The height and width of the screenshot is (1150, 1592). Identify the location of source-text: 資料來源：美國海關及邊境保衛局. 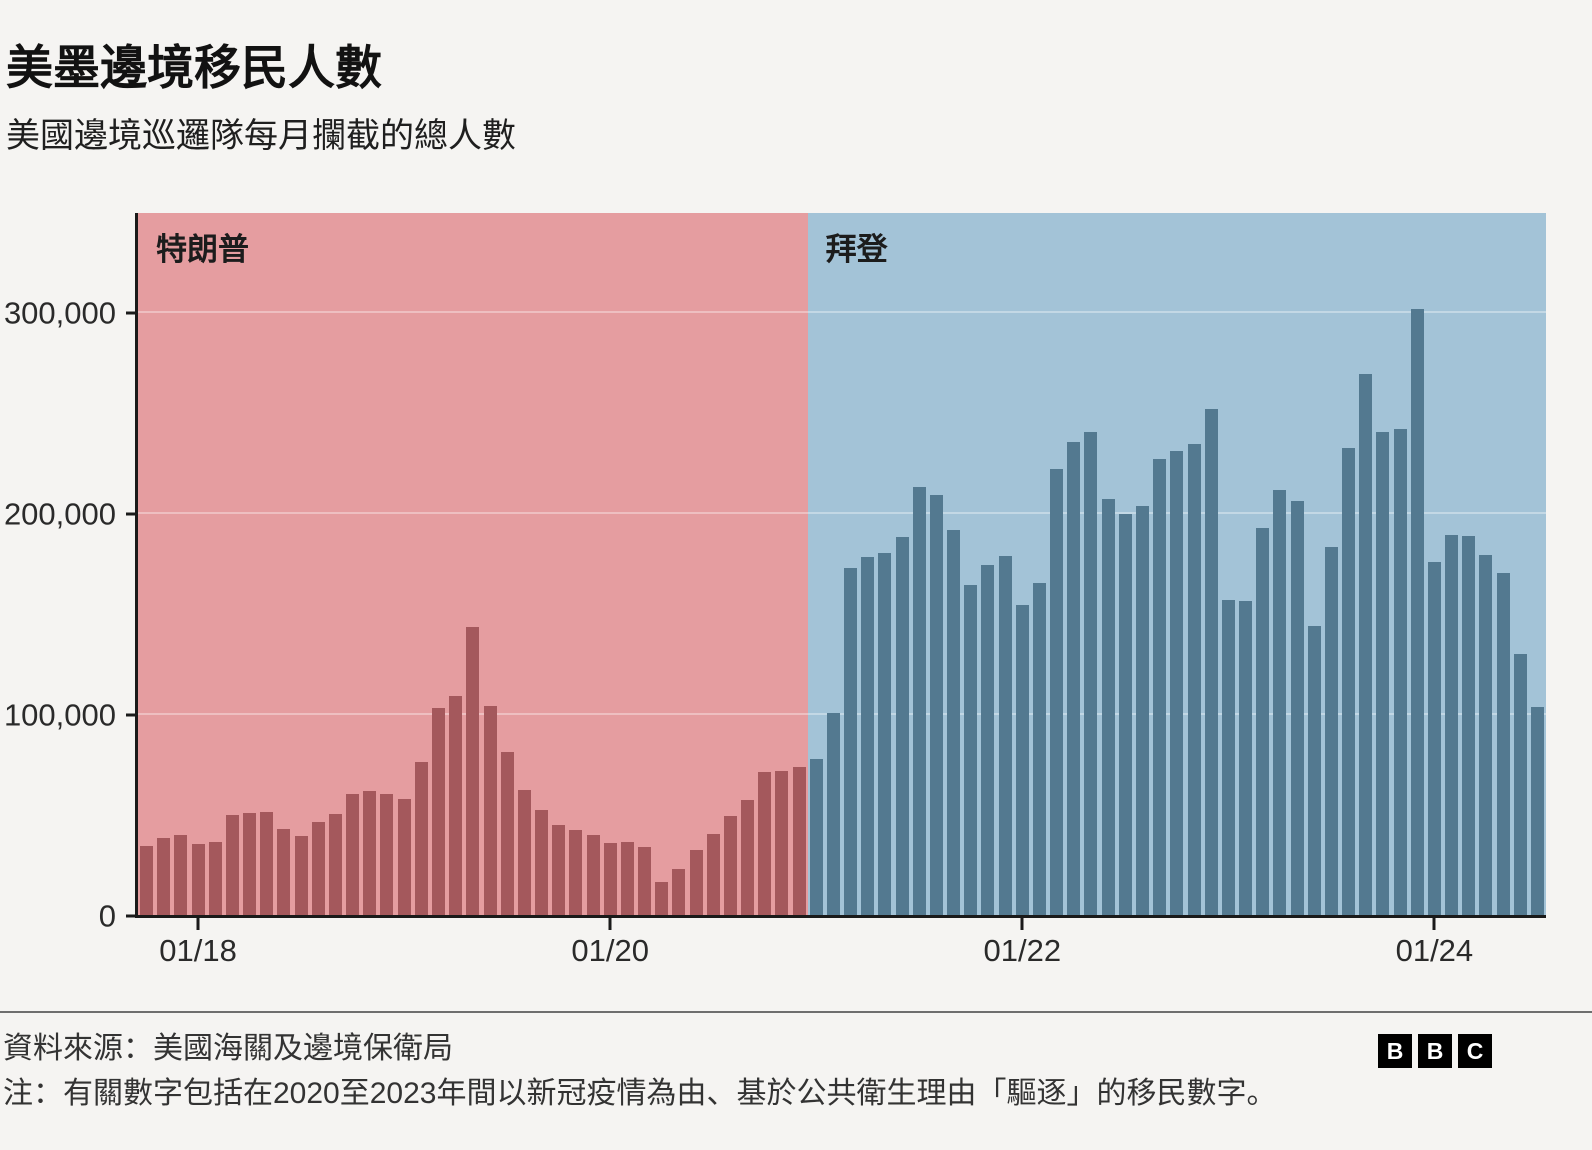
(228, 1048).